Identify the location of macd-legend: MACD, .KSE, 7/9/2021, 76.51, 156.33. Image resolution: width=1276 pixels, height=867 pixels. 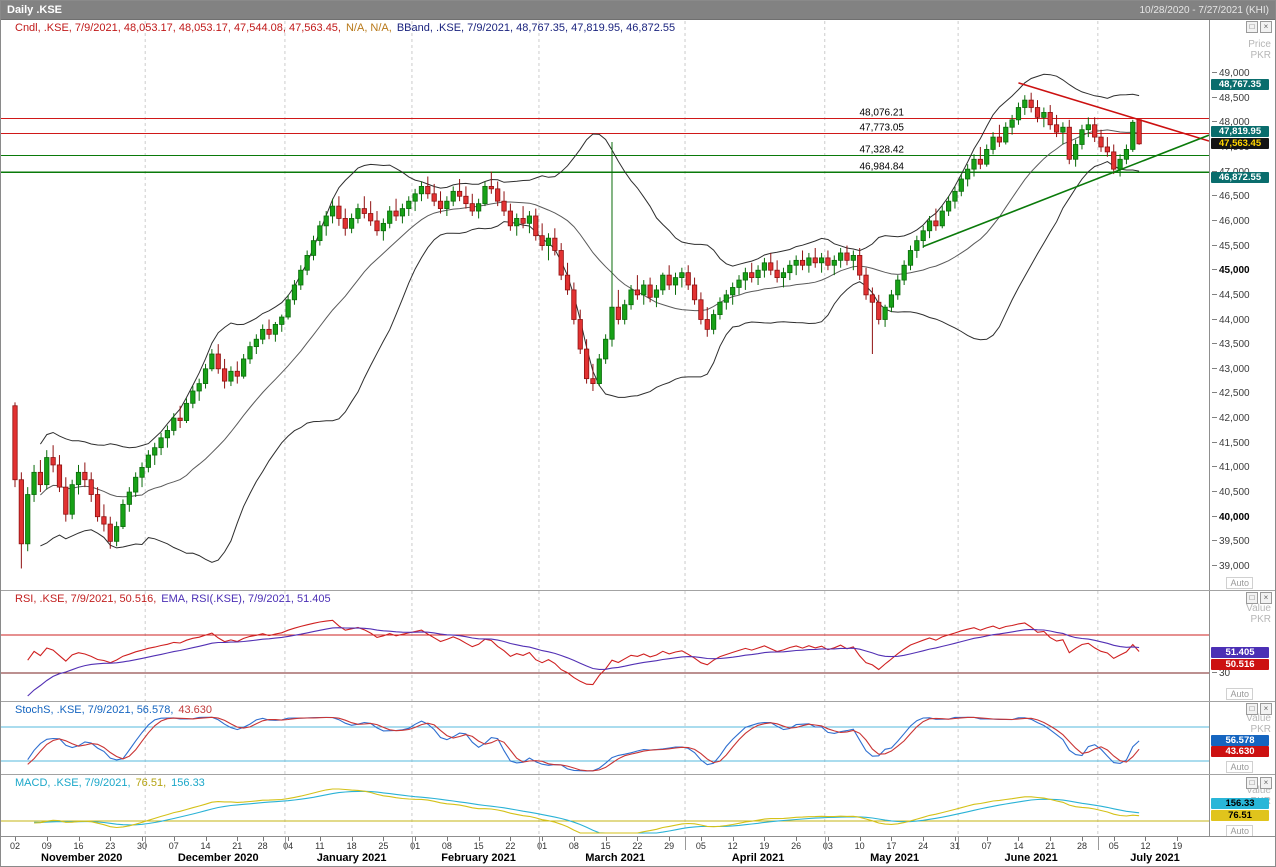
(112, 783).